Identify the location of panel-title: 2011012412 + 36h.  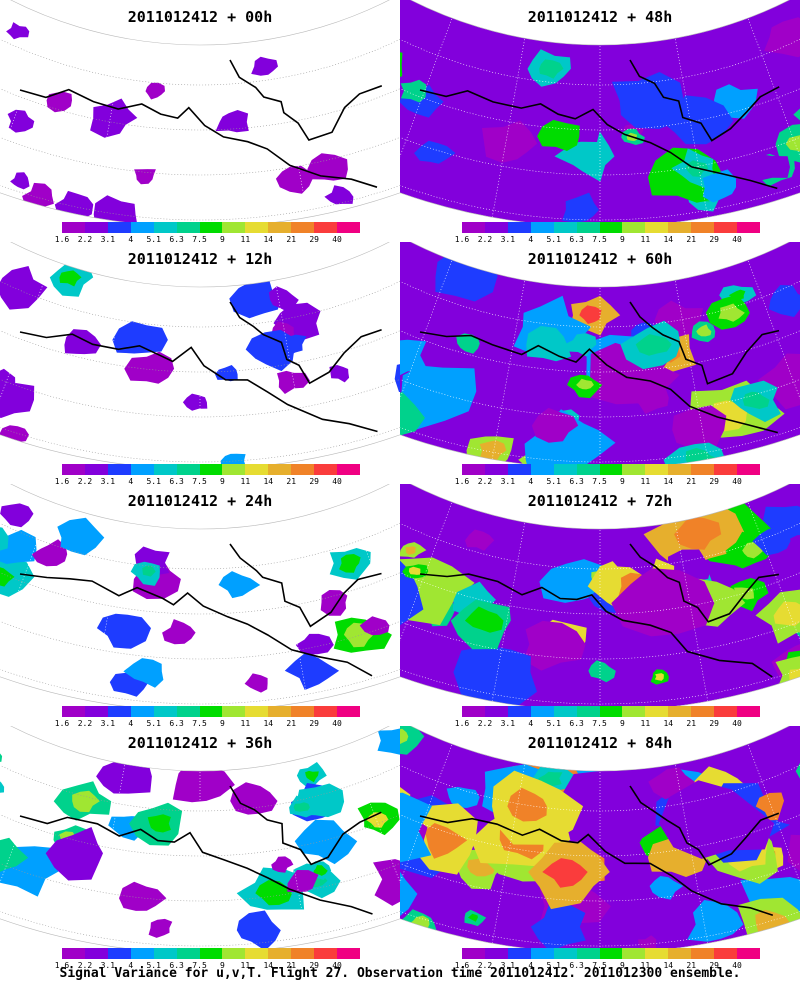
(200, 743).